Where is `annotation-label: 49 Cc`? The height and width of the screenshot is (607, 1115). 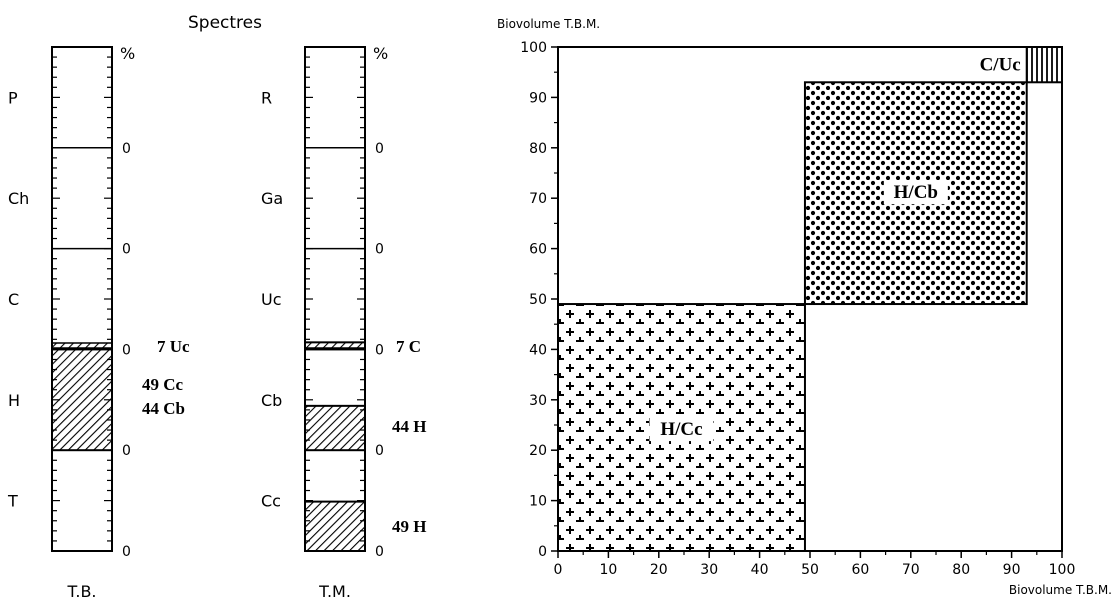
annotation-label: 49 Cc is located at coordinates (163, 384).